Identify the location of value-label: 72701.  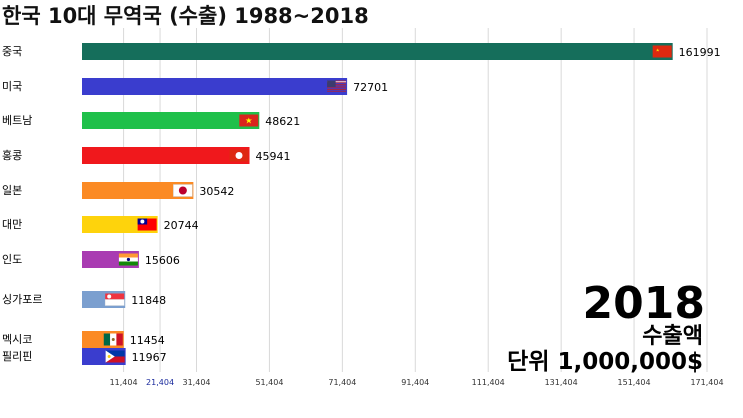
(370, 87).